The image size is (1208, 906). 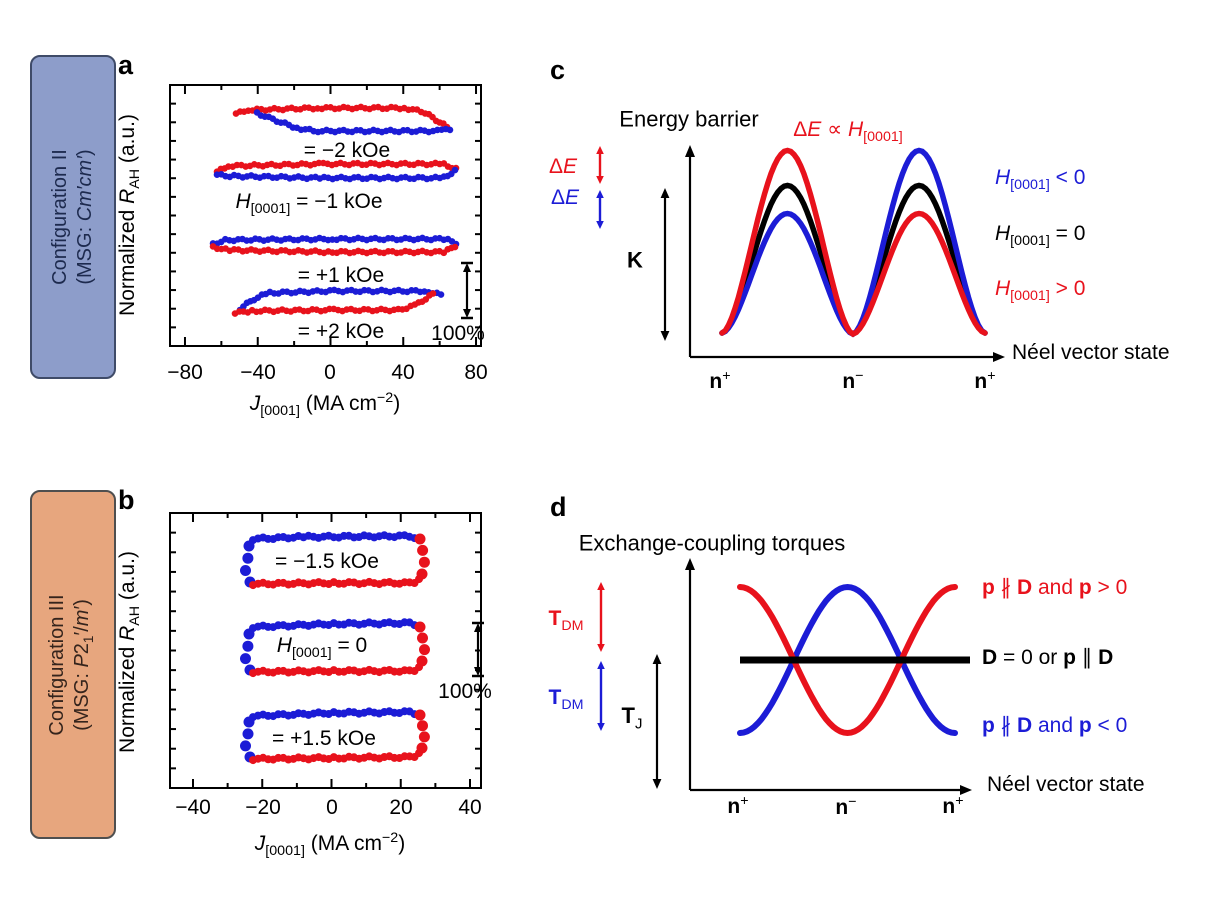 I want to click on delta-e-red-label: ΔE, so click(x=563, y=166).